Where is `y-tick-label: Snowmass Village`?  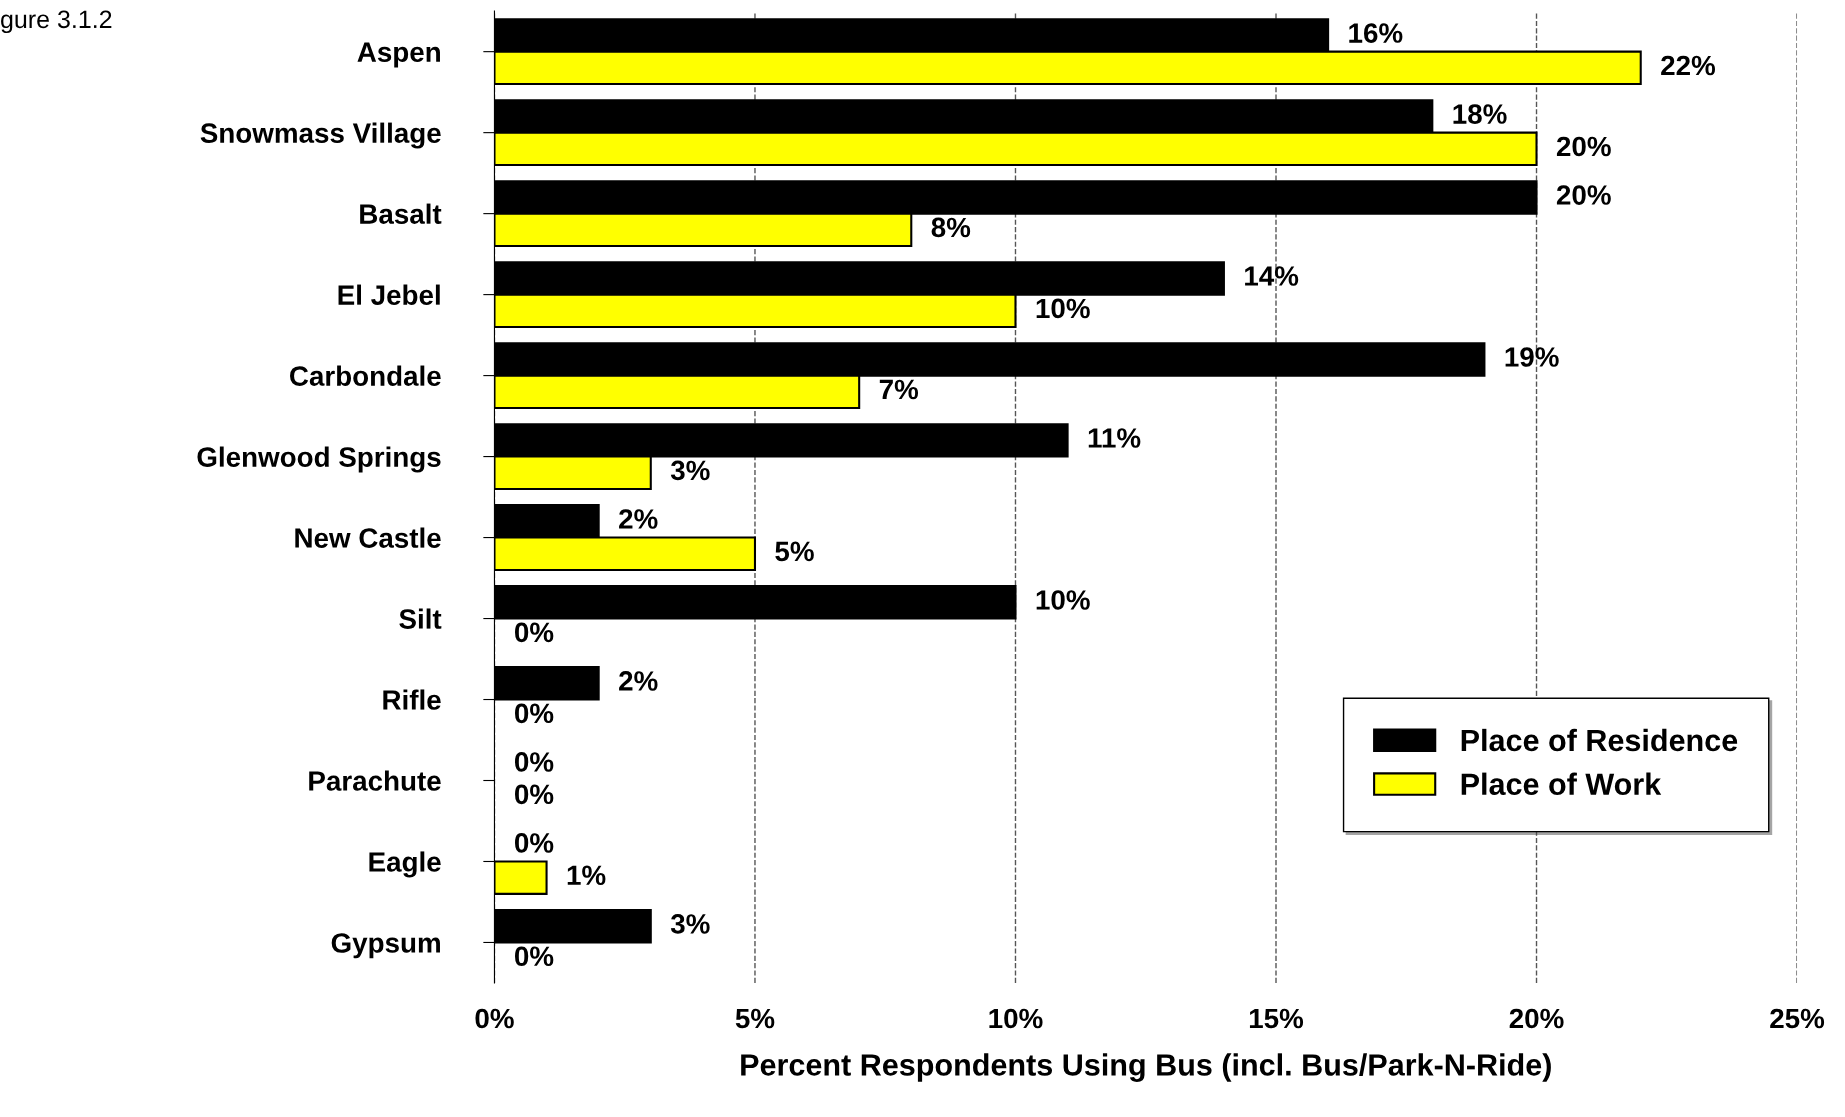
y-tick-label: Snowmass Village is located at coordinates (320, 135).